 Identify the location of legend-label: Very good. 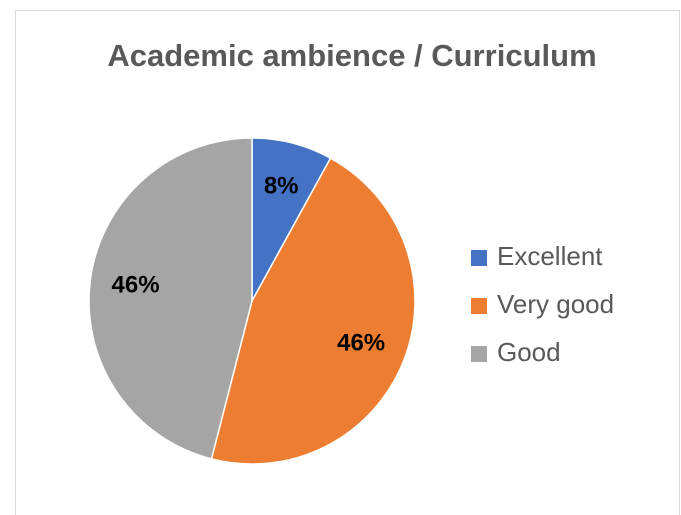
(555, 304).